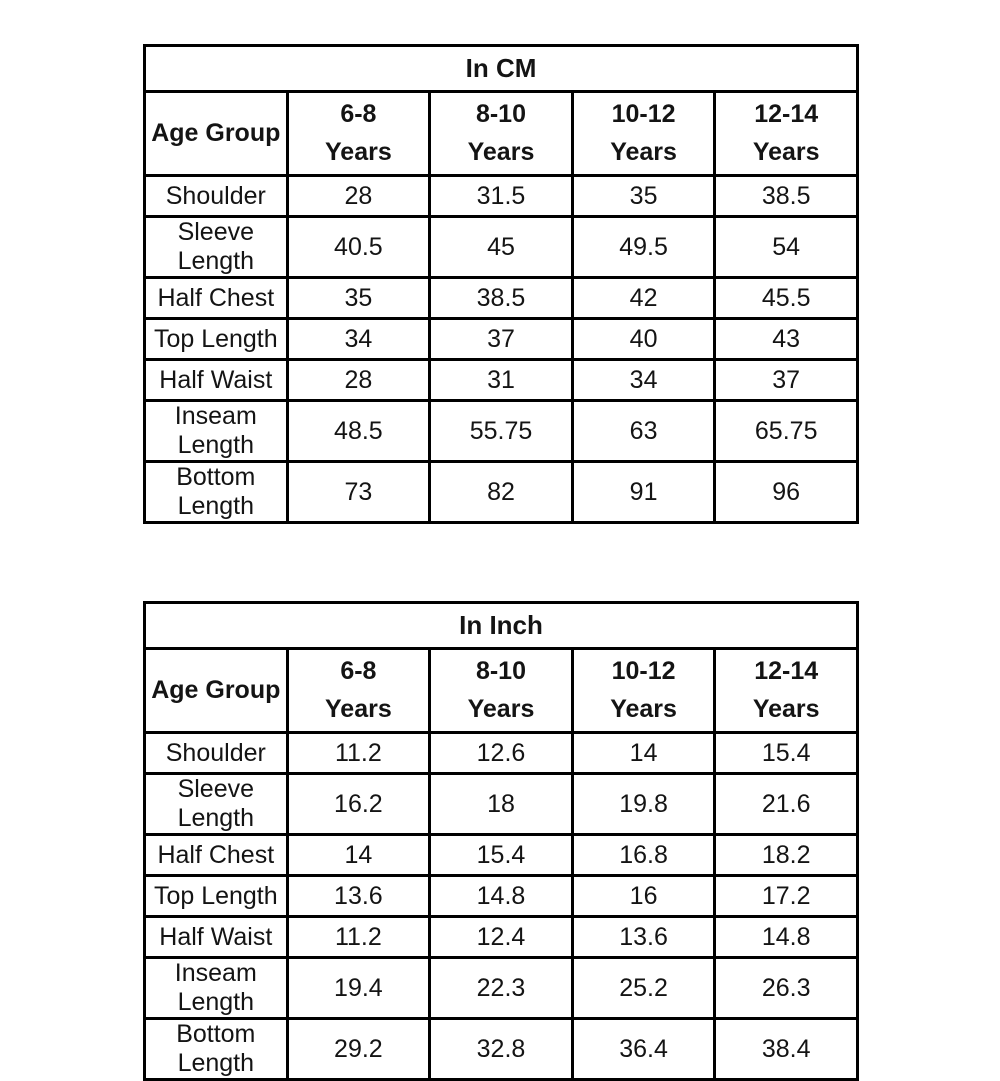  I want to click on table-row: Top Length 13.6 14.8 16 17.2, so click(501, 896).